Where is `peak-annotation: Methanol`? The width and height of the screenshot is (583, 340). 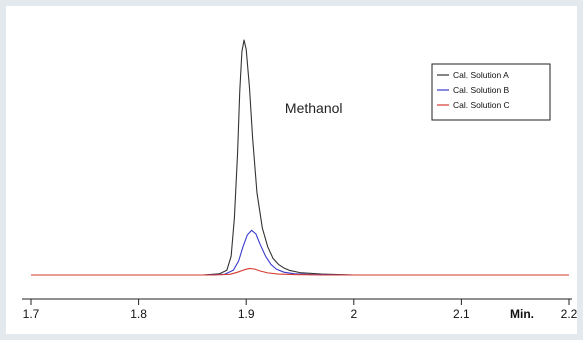 peak-annotation: Methanol is located at coordinates (314, 108).